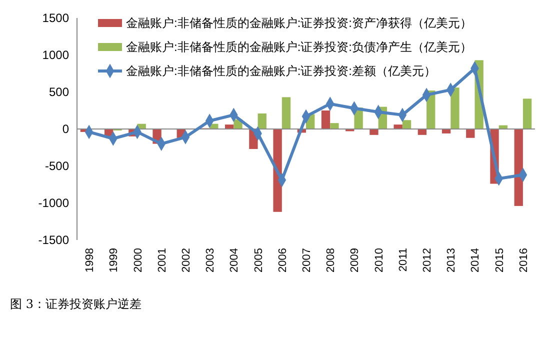  I want to click on y-tick-label: 1500, so click(56, 18).